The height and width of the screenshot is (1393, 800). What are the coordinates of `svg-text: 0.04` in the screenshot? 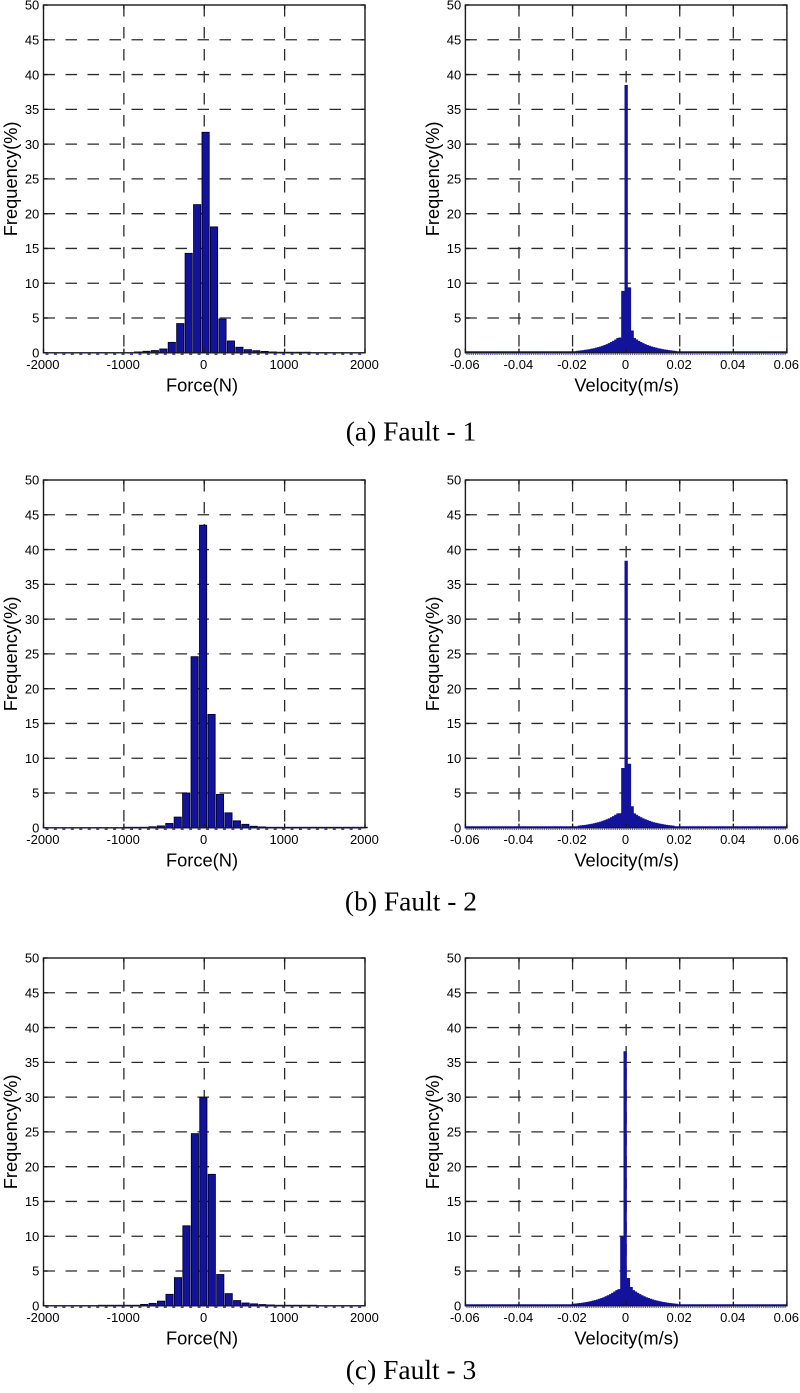 It's located at (732, 1317).